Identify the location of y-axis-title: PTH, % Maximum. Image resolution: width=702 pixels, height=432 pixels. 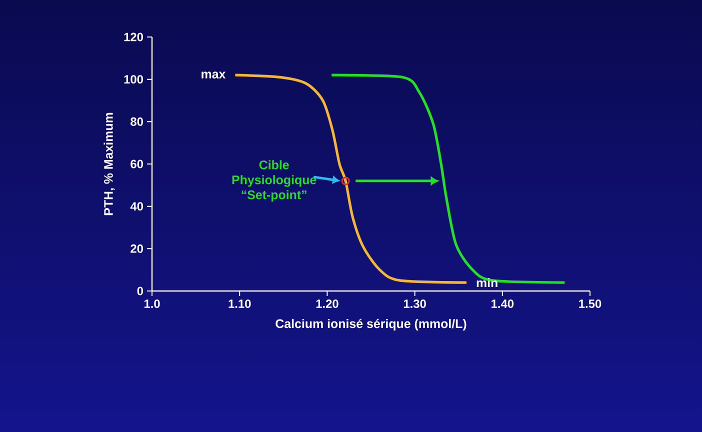
(109, 164).